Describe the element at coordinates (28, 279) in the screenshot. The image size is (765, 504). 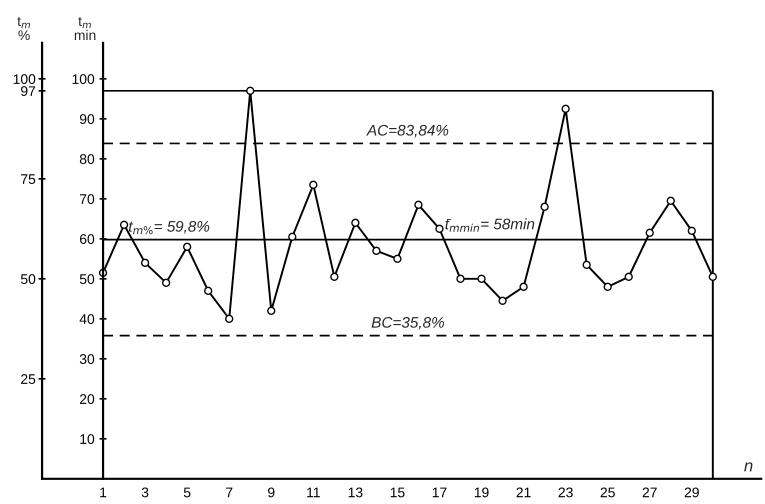
I see `y2-tick-label: 50` at that location.